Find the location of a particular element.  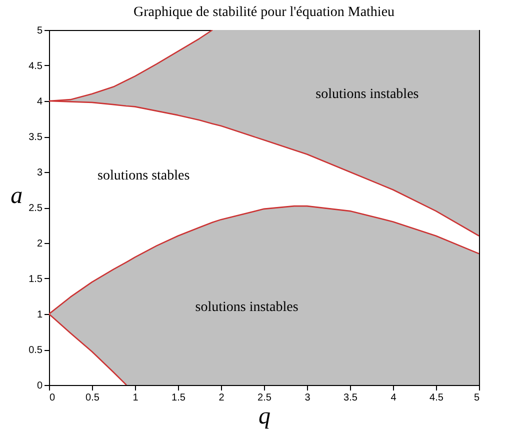

y-tick-label: 1 is located at coordinates (39, 315).